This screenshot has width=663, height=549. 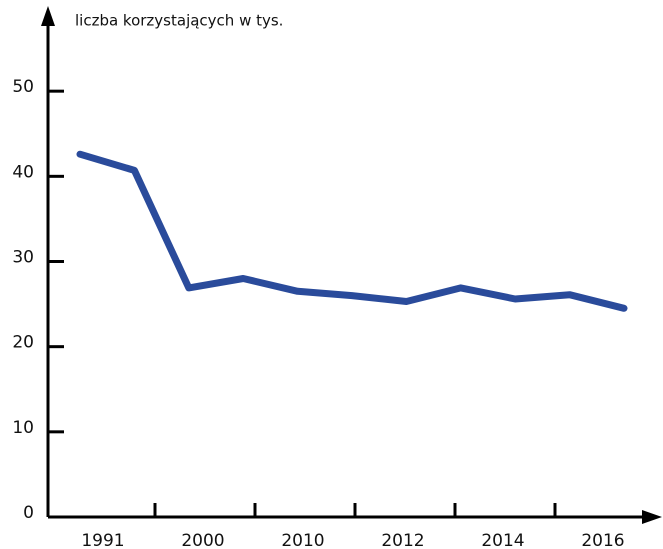 I want to click on x-axis-arrow, so click(x=652, y=517).